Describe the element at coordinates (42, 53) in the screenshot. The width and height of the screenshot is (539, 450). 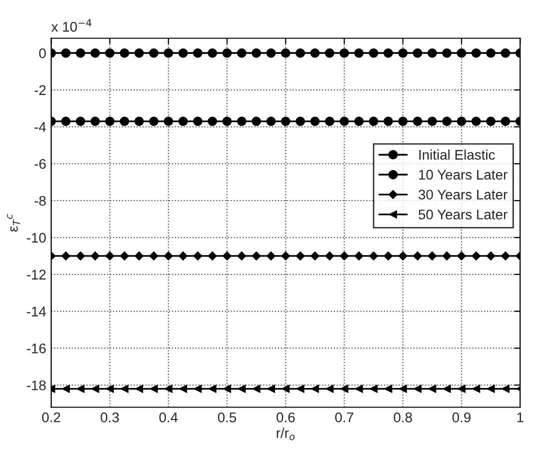
I see `y-tick-label: 0` at that location.